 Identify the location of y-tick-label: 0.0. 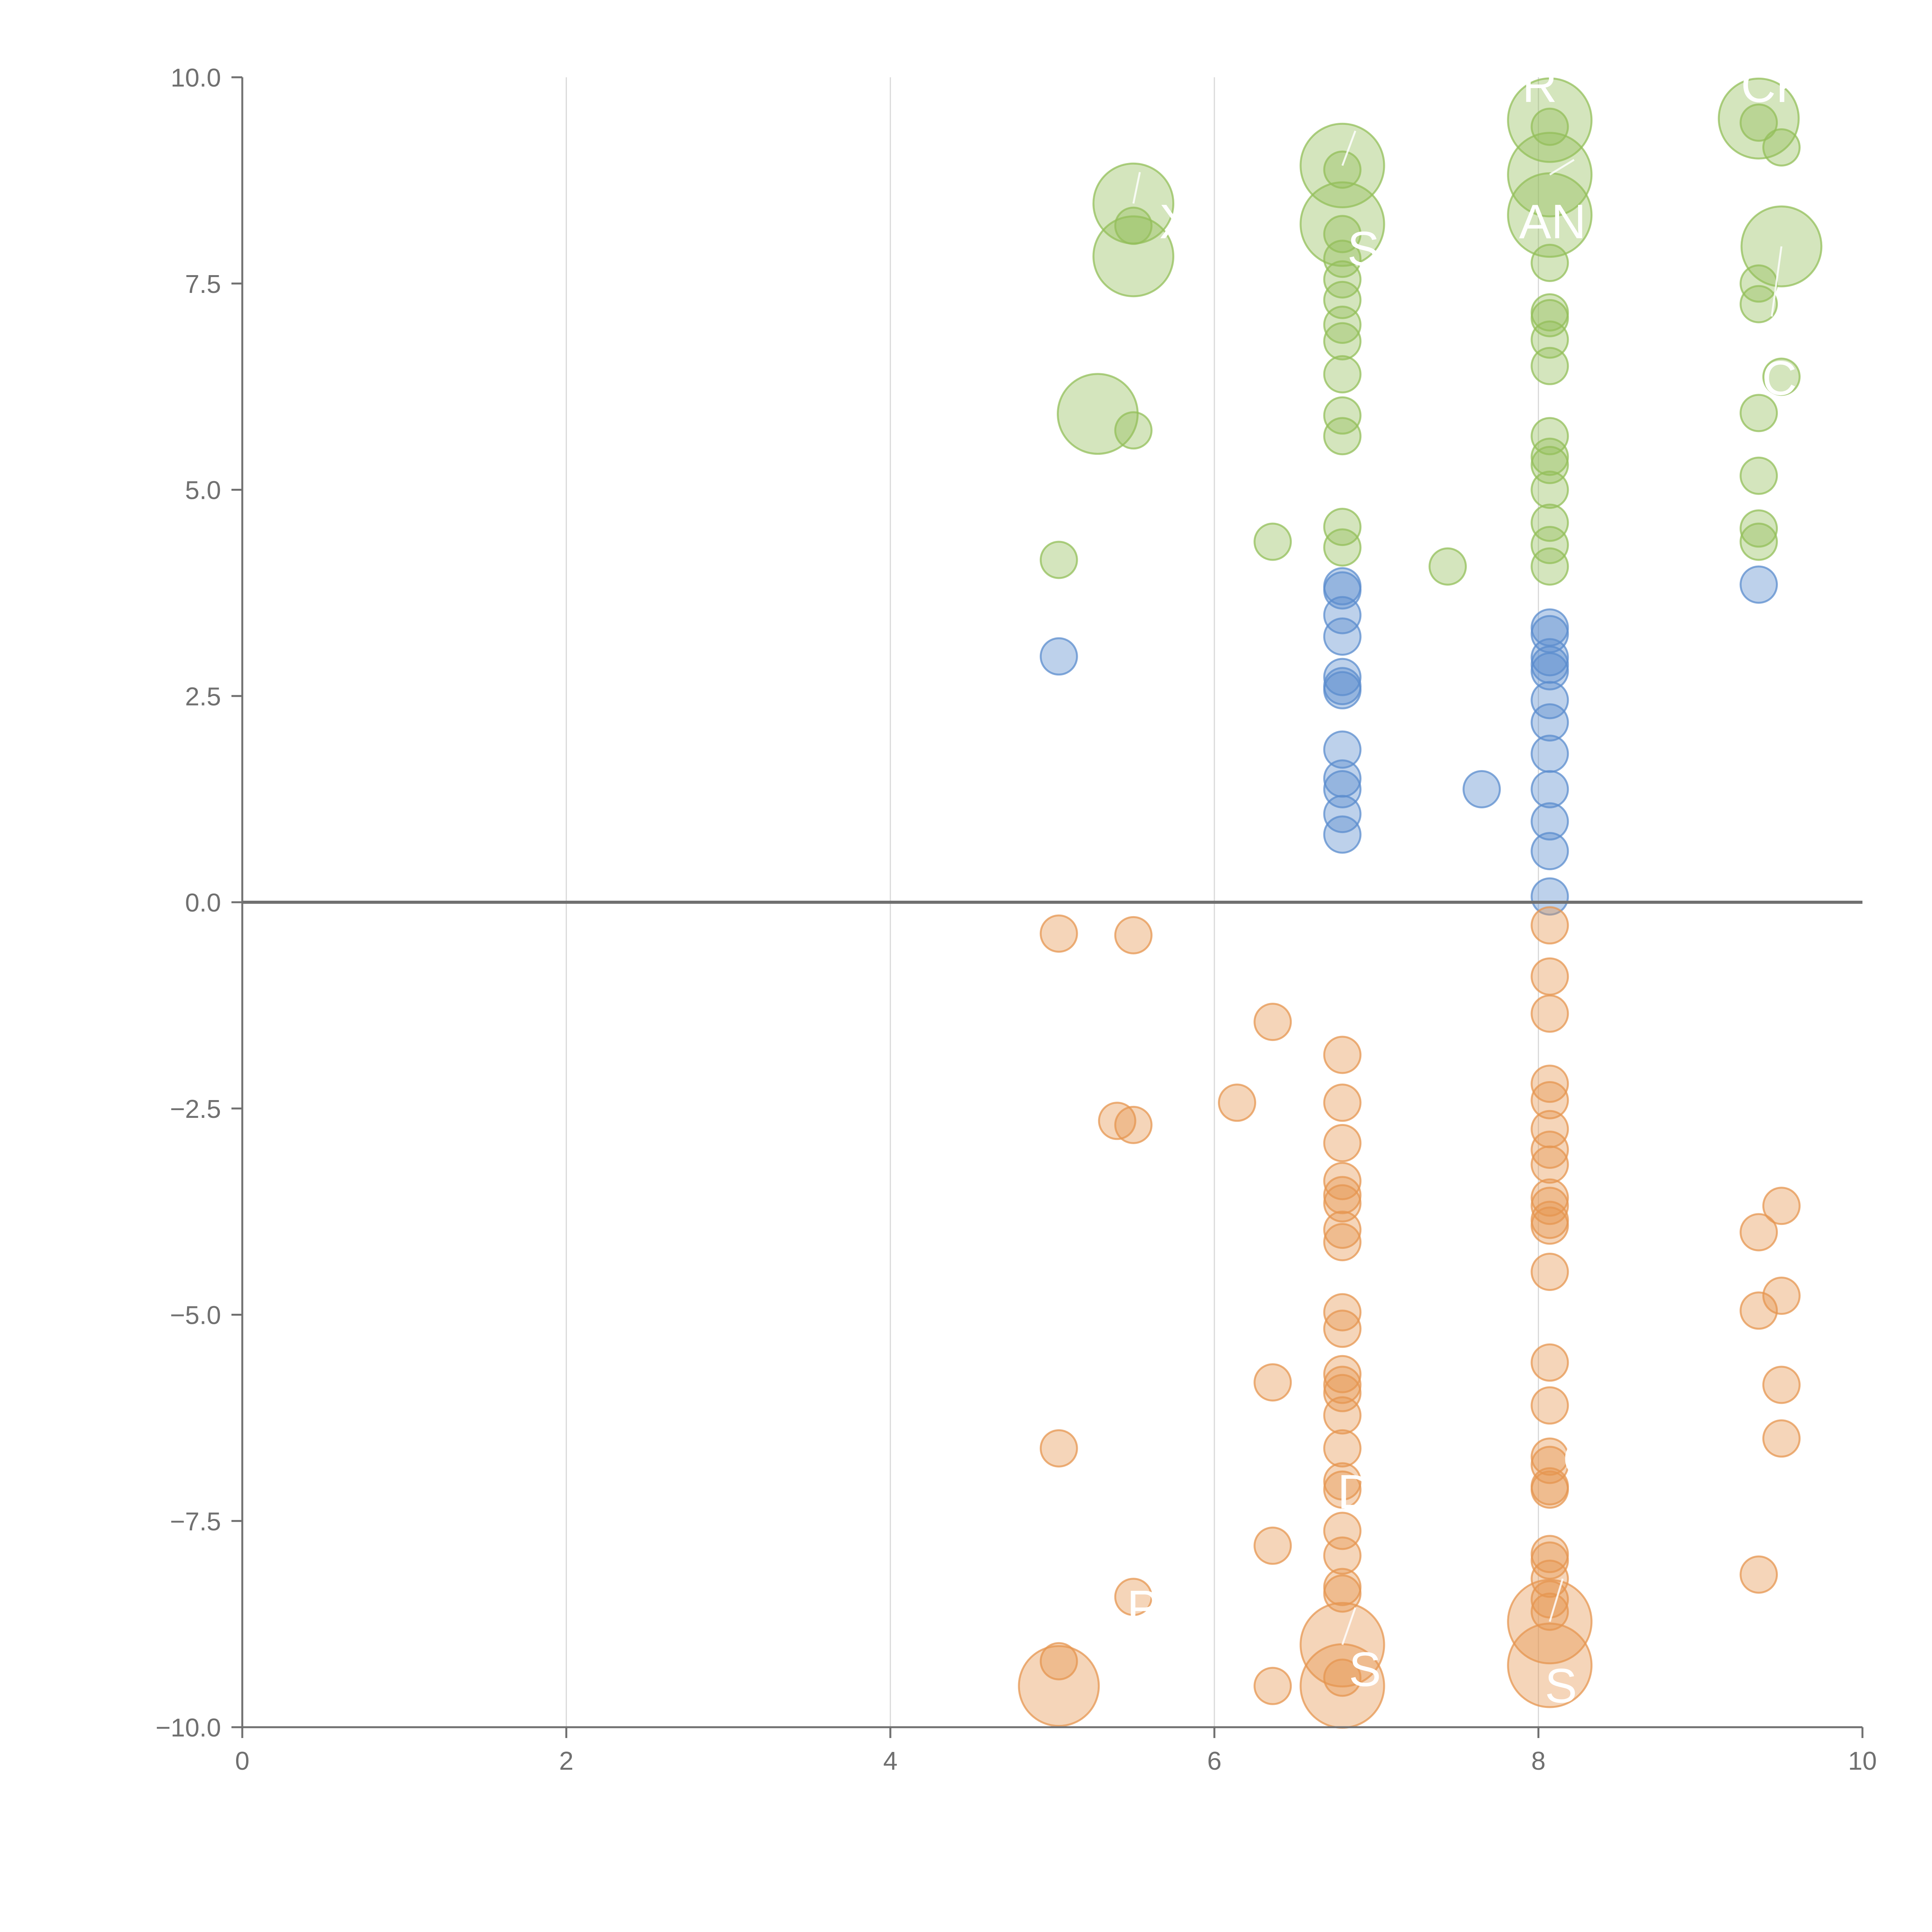
(203, 903).